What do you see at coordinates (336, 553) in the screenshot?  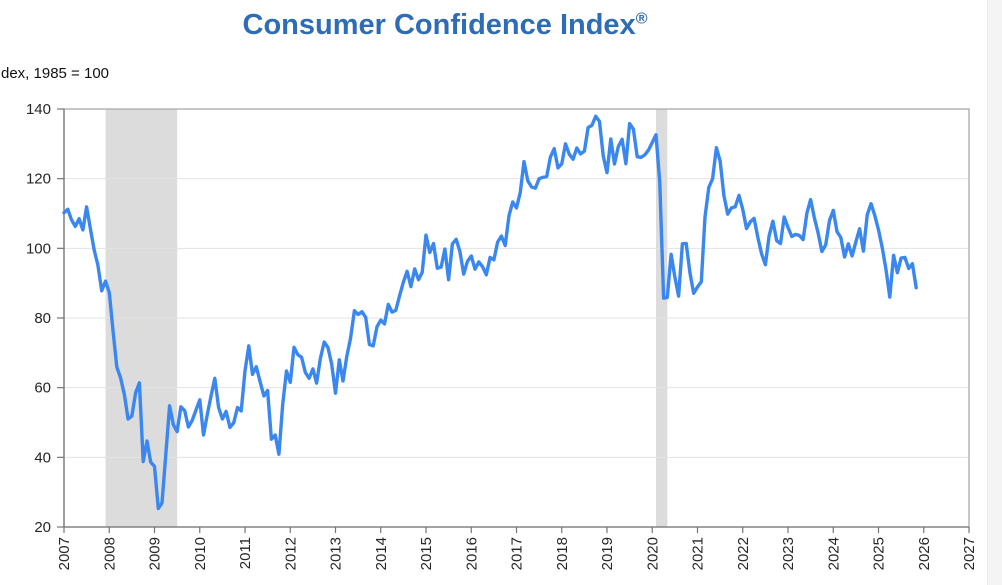 I see `x-tick-label: 2013` at bounding box center [336, 553].